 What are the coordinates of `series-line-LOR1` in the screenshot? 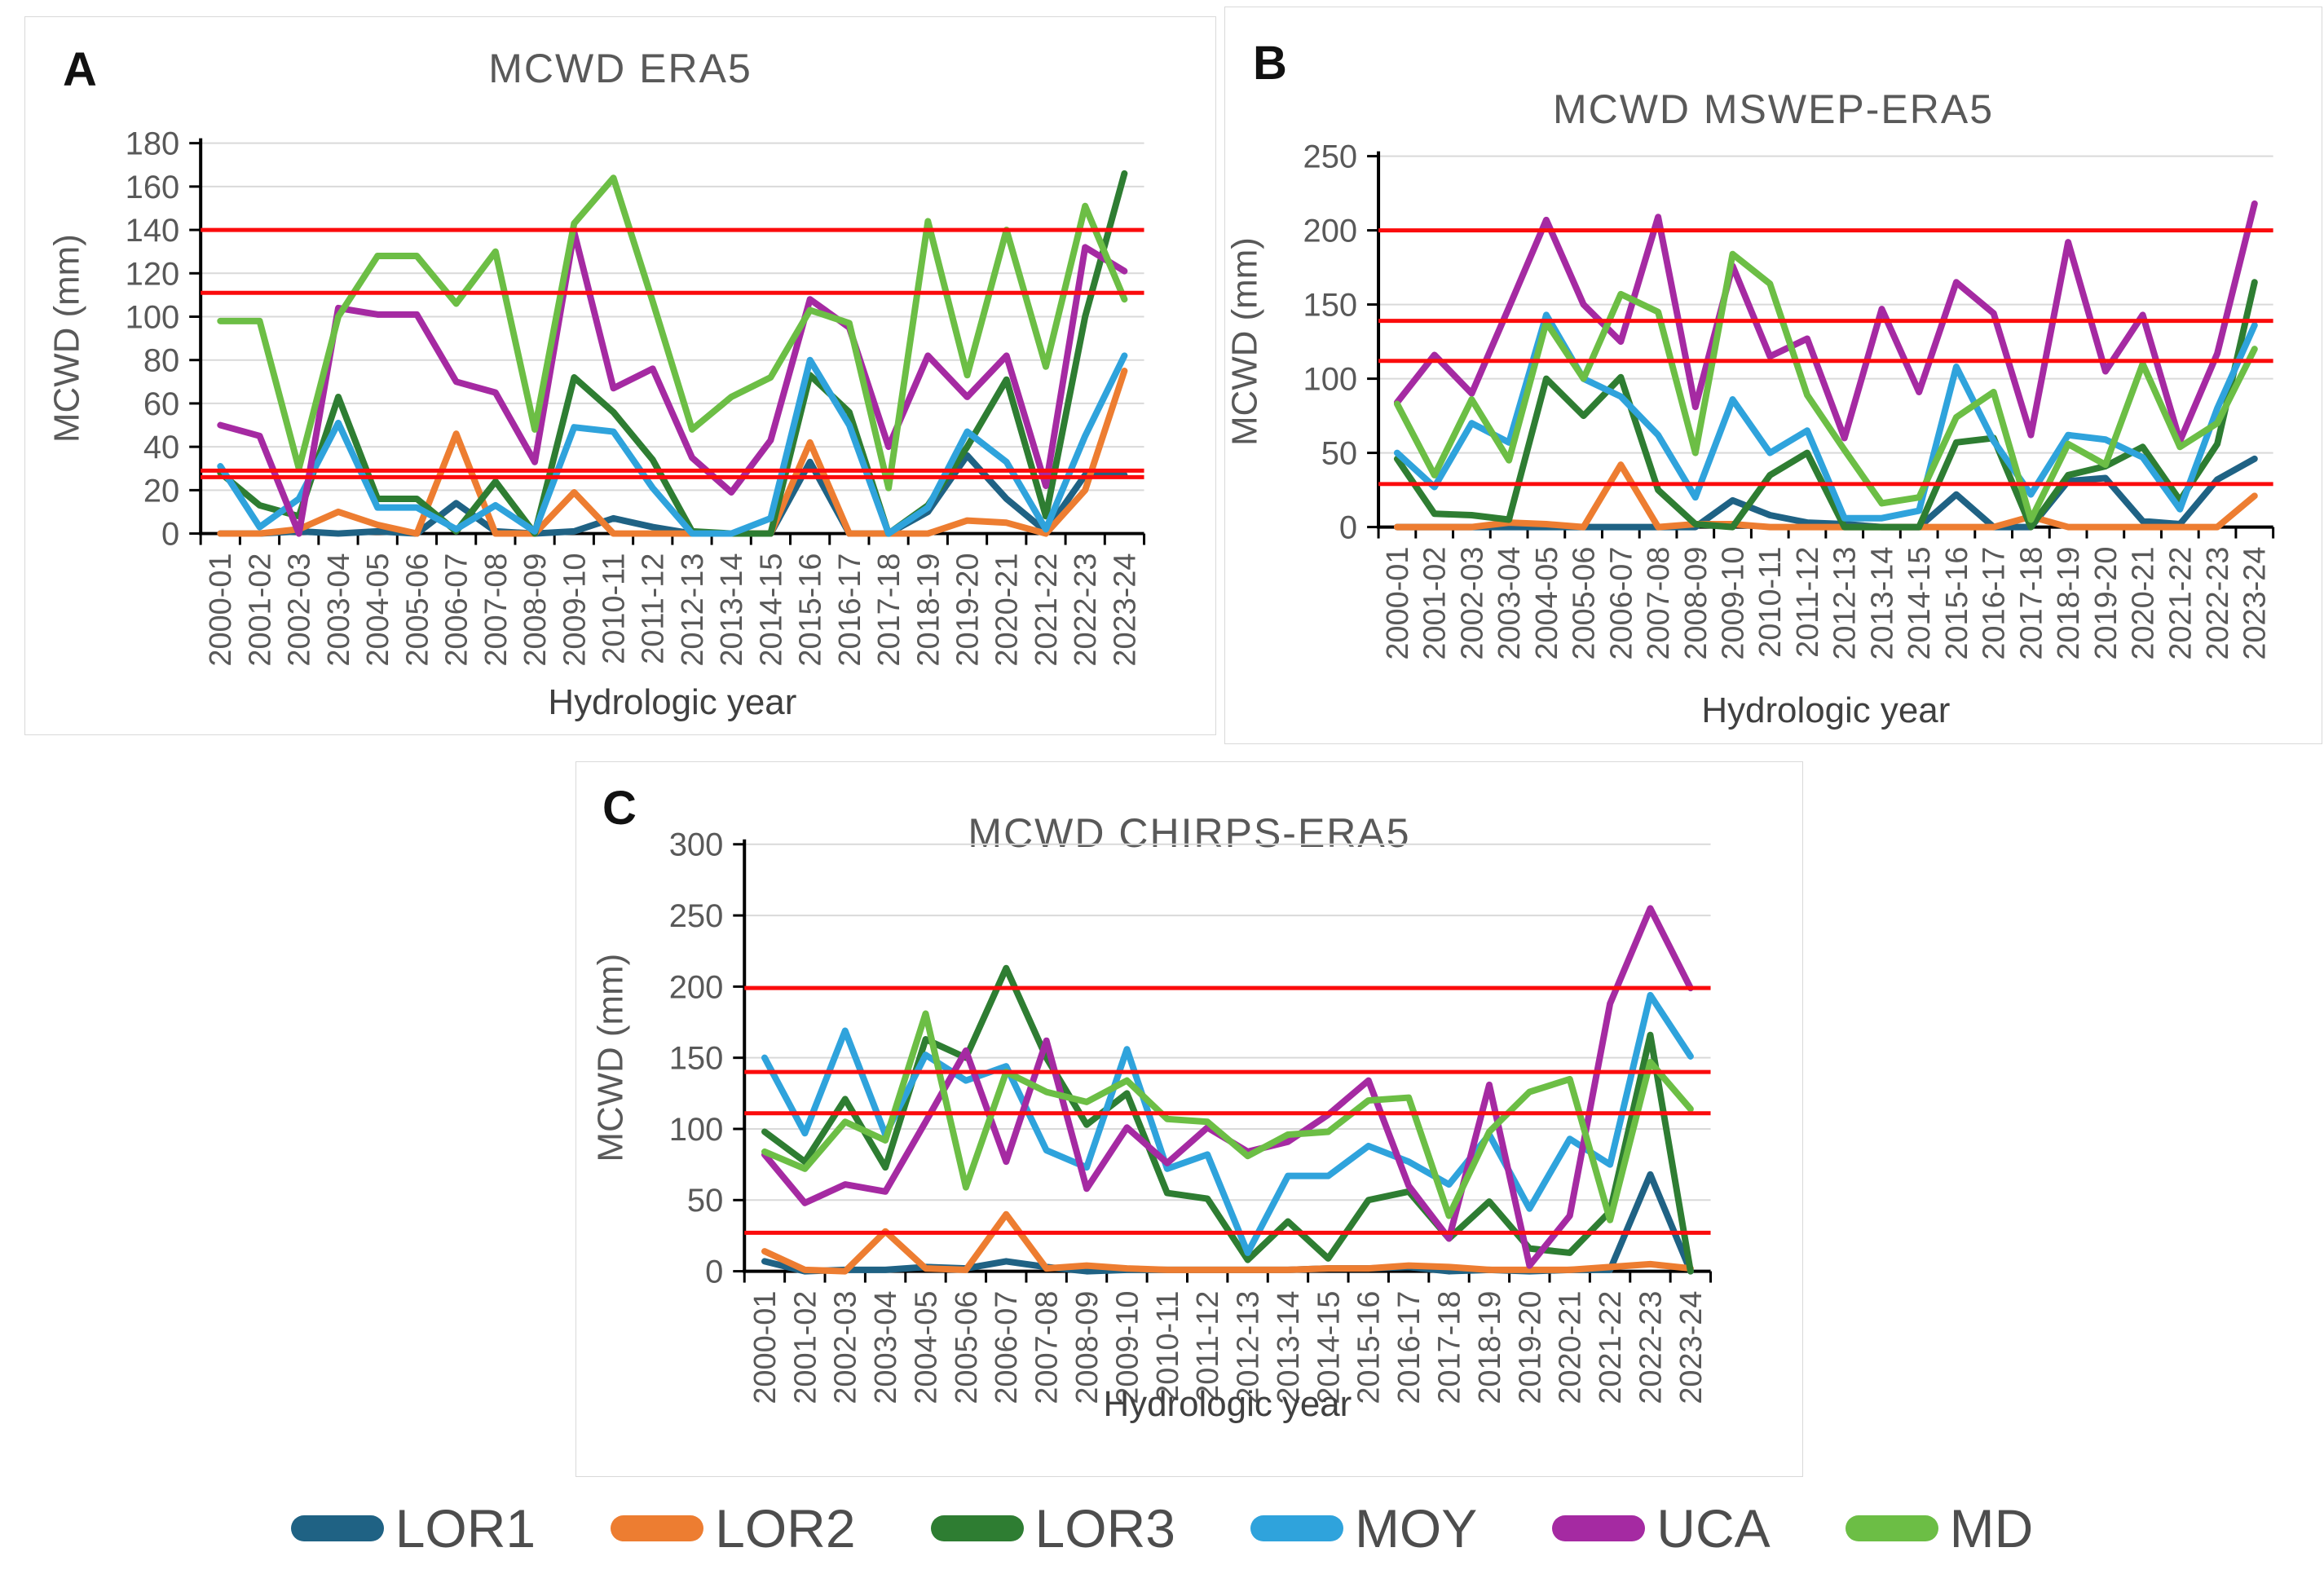 It's located at (1227, 1223).